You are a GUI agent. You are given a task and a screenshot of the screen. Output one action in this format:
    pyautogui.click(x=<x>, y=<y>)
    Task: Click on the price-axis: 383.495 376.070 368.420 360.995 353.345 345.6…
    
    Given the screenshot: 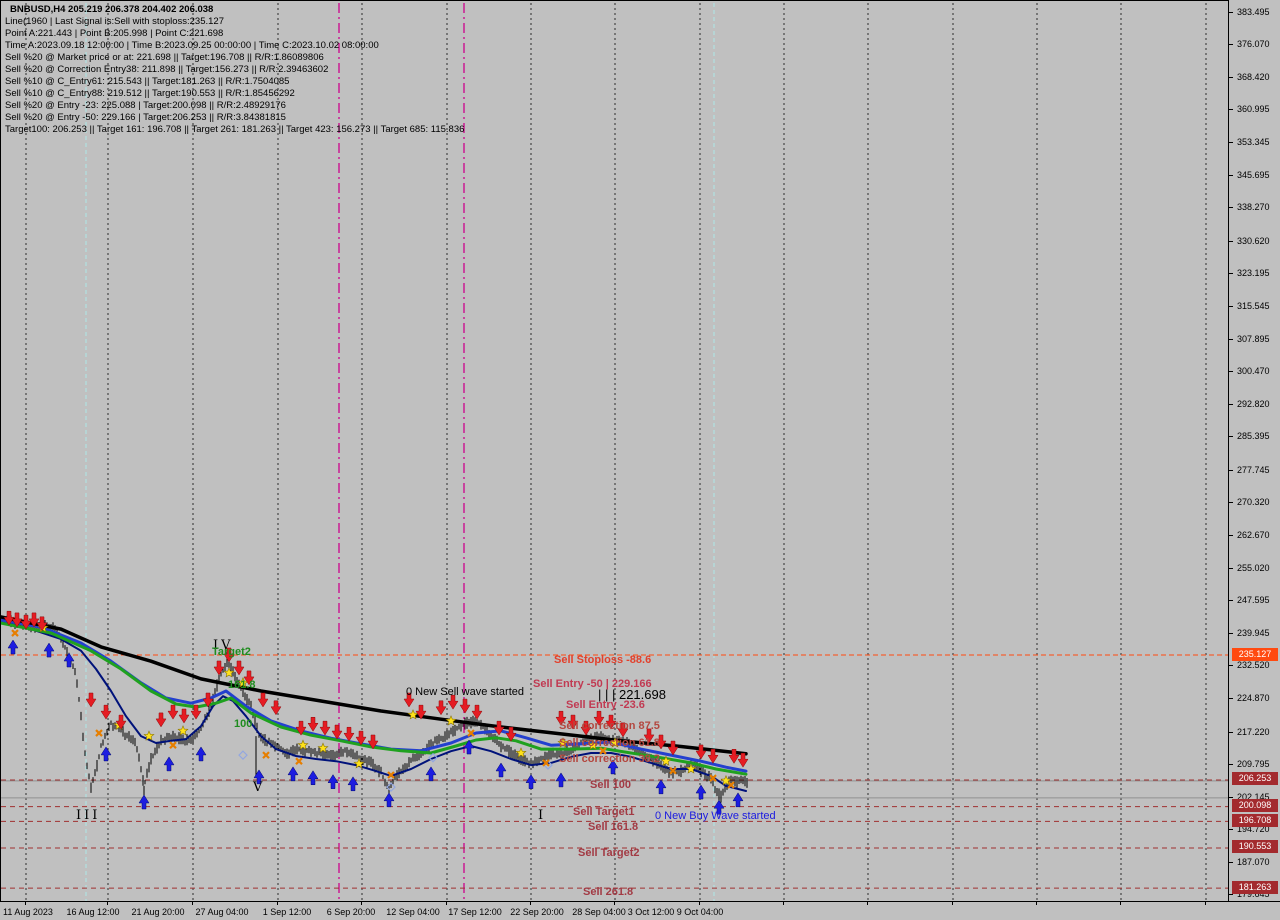 What is the action you would take?
    pyautogui.click(x=1254, y=450)
    